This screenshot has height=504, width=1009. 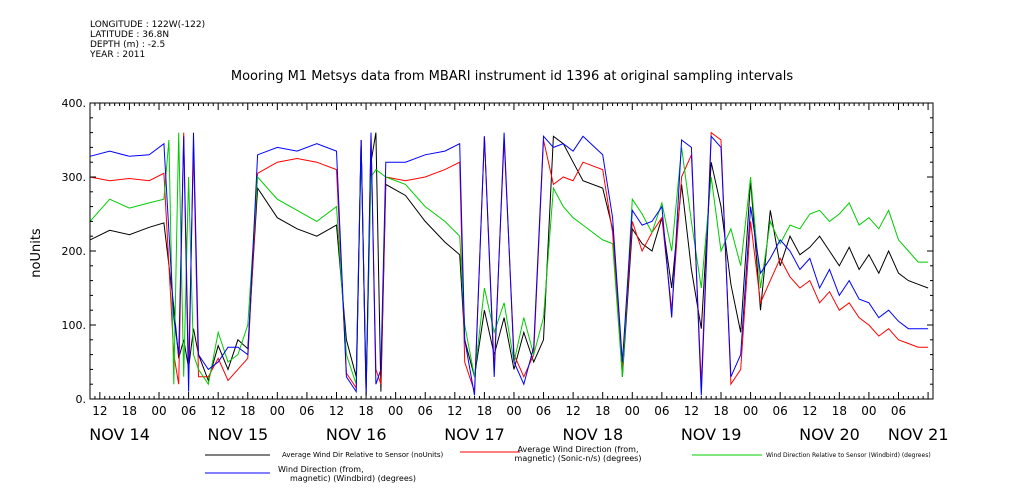 I want to click on depth-text: DEPTH (m) : -2.5, so click(x=128, y=45).